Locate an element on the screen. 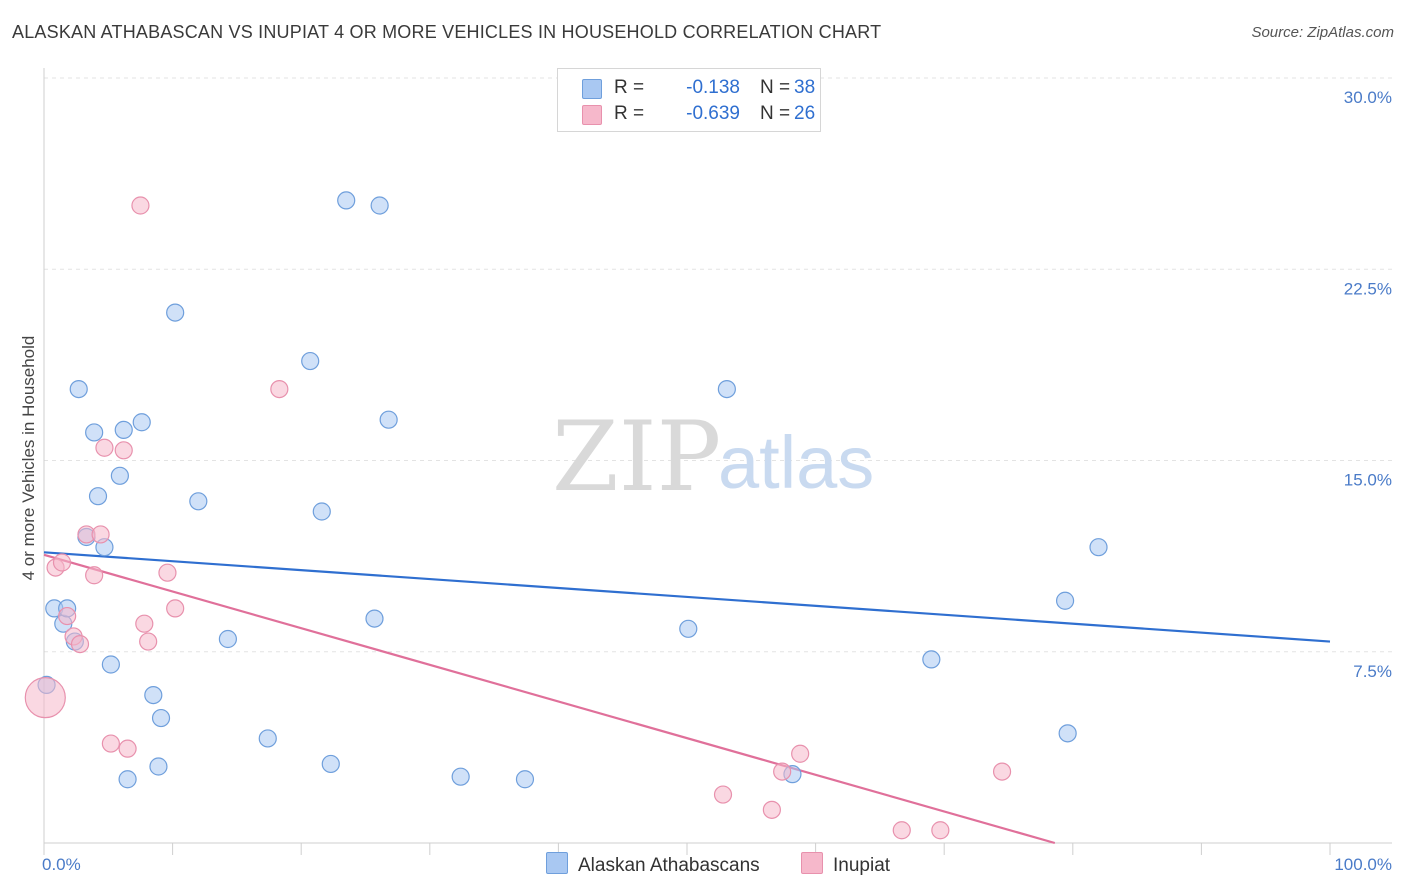 This screenshot has height=892, width=1406. bottom-legend-inupiat: Inupiat is located at coordinates (845, 864).